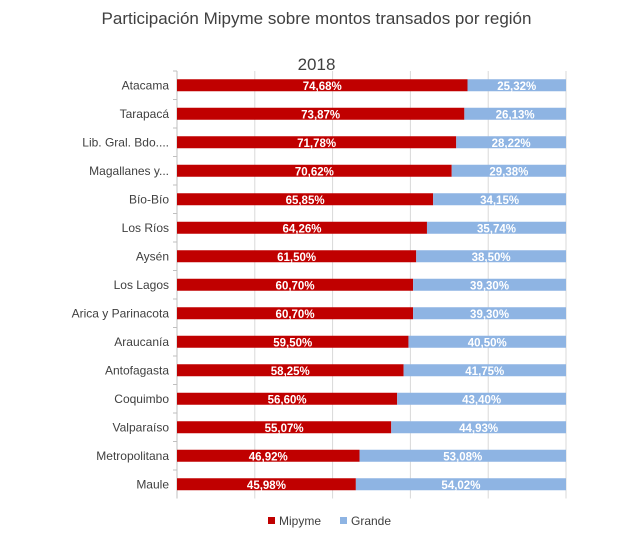  I want to click on data-label: 45,98%, so click(266, 486).